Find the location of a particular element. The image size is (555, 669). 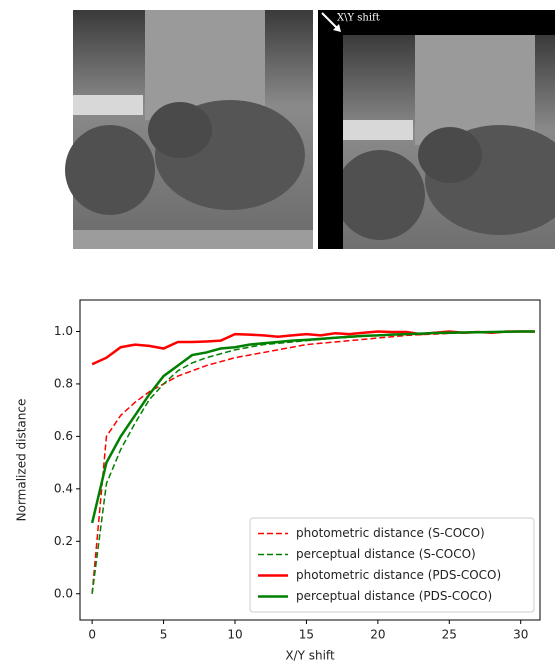

series-line is located at coordinates (313, 348).